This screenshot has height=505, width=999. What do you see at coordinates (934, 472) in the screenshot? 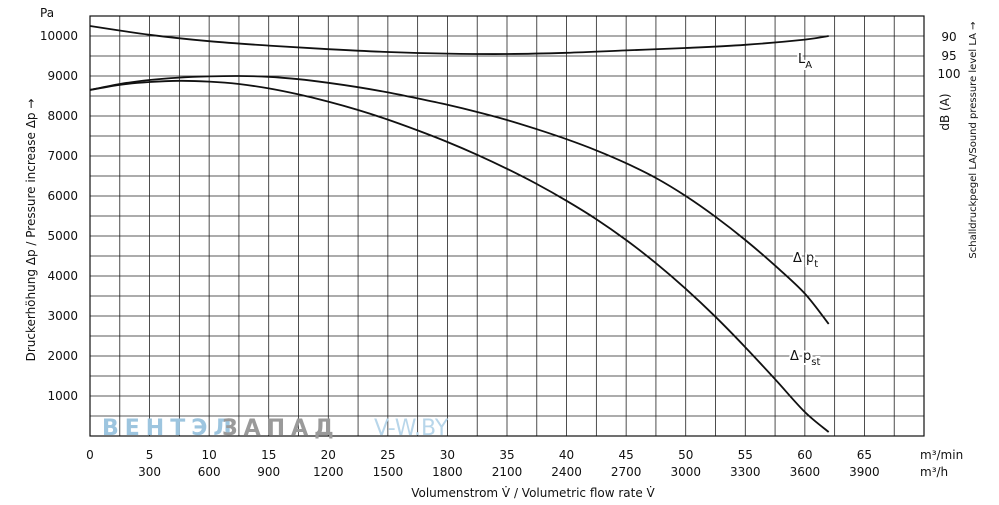
I see `x-unit-secondary-label: m³/h` at bounding box center [934, 472].